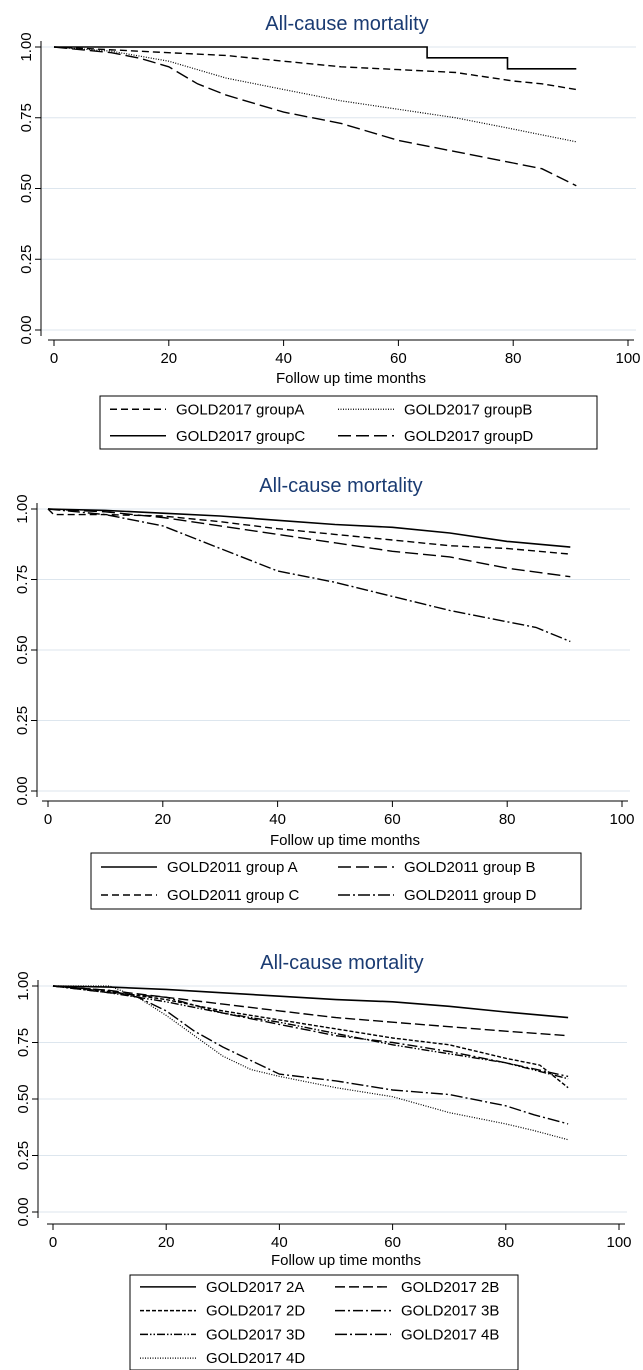 The height and width of the screenshot is (1370, 643). I want to click on legend-label: GOLD2017 3B, so click(450, 1311).